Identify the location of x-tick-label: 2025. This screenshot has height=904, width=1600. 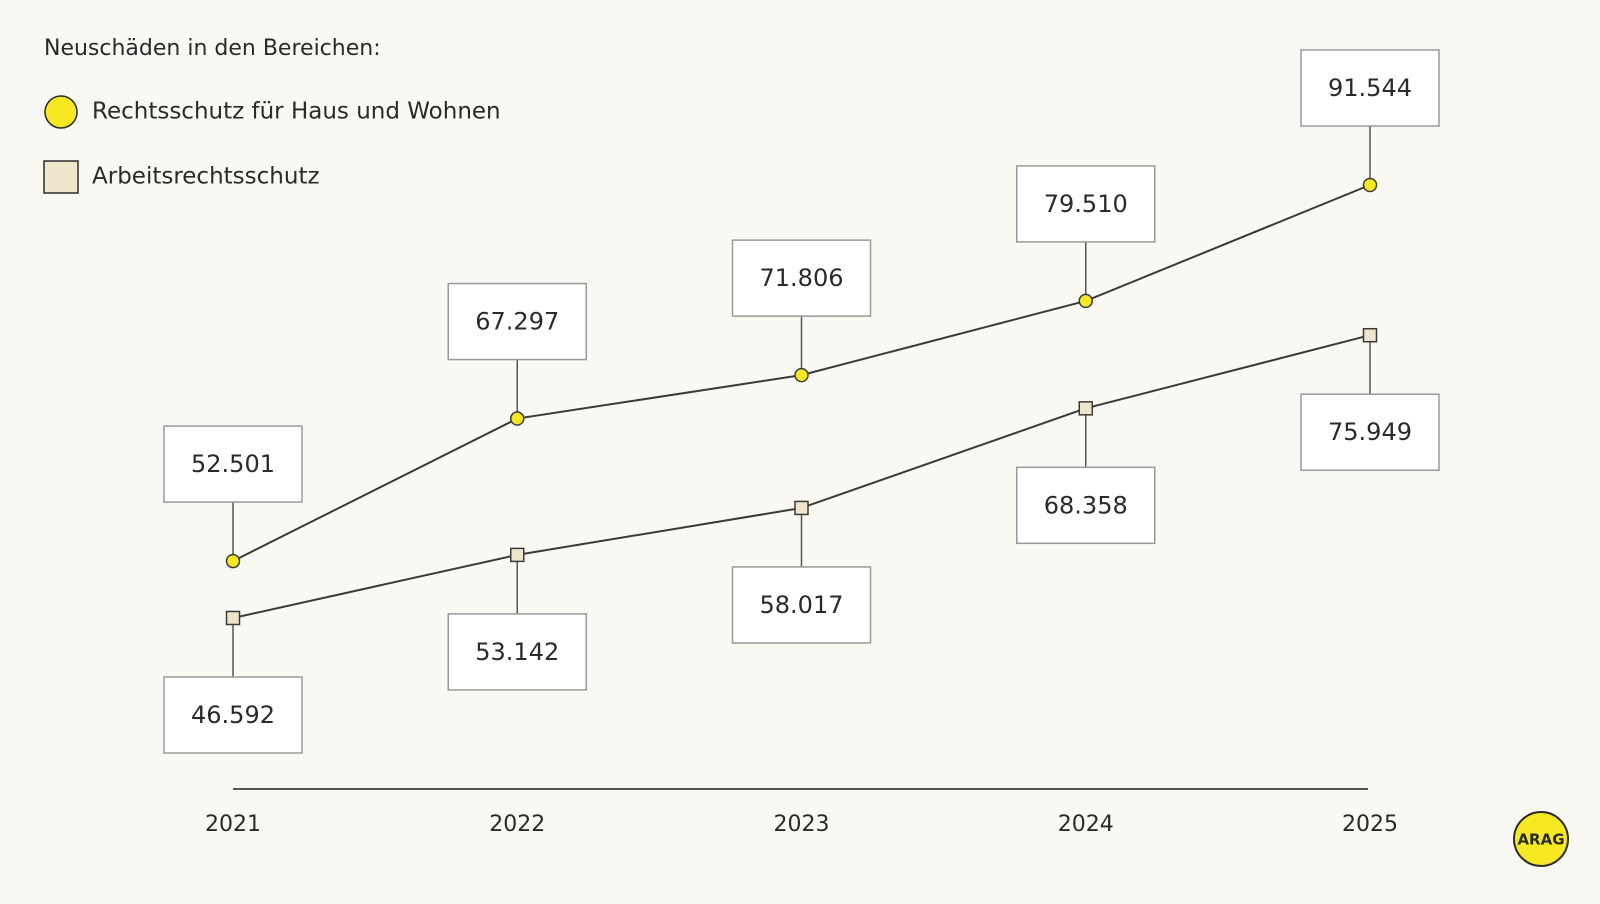
(1370, 824).